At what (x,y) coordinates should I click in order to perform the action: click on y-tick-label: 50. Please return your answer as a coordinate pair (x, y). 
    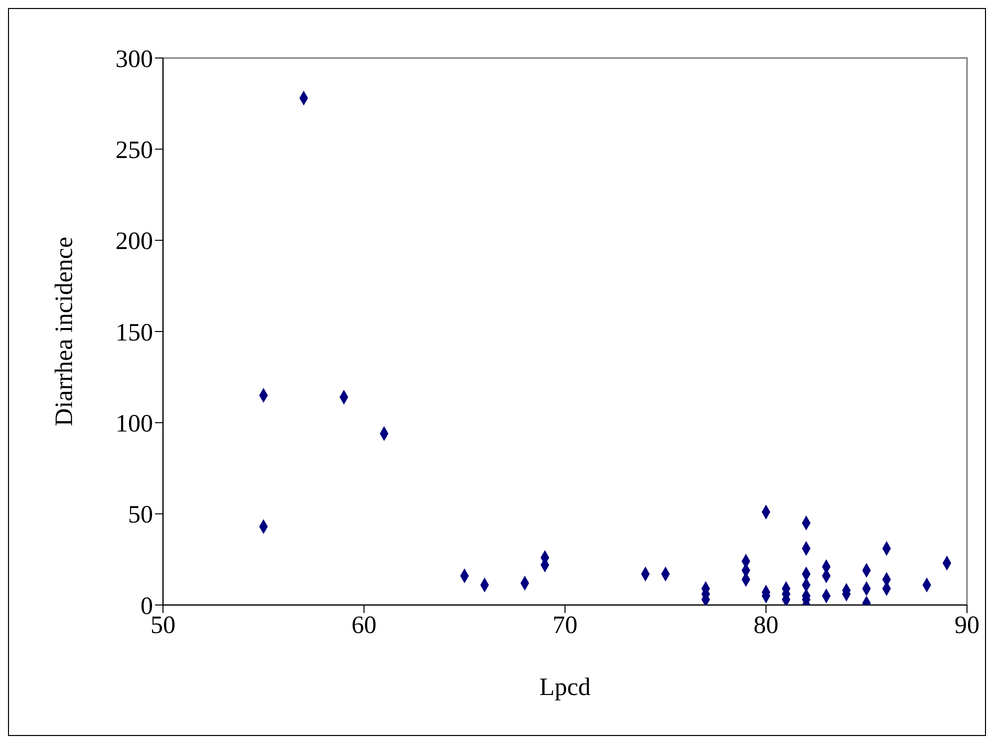
    Looking at the image, I should click on (140, 515).